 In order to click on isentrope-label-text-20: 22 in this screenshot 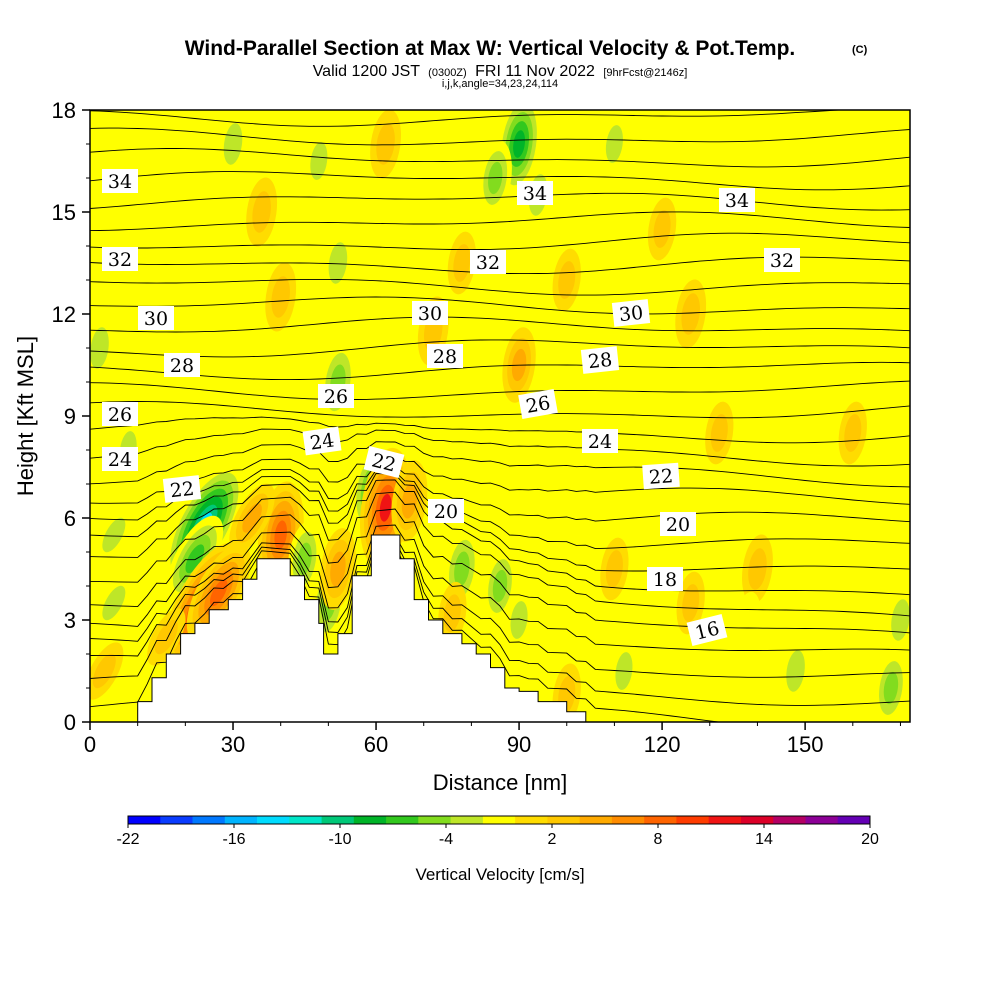, I will do `click(661, 477)`.